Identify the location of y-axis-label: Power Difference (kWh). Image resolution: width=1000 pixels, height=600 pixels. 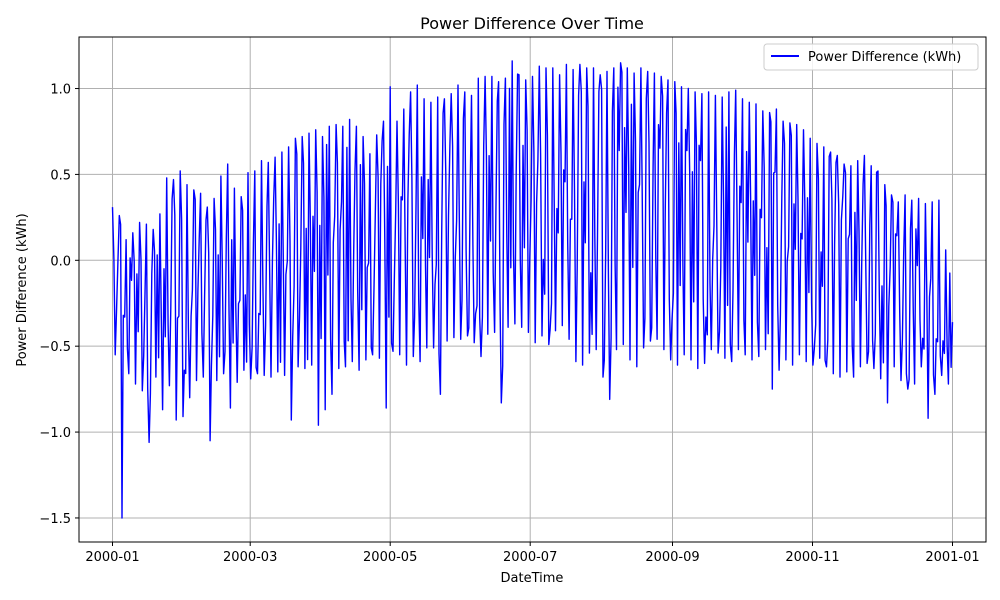
(22, 289).